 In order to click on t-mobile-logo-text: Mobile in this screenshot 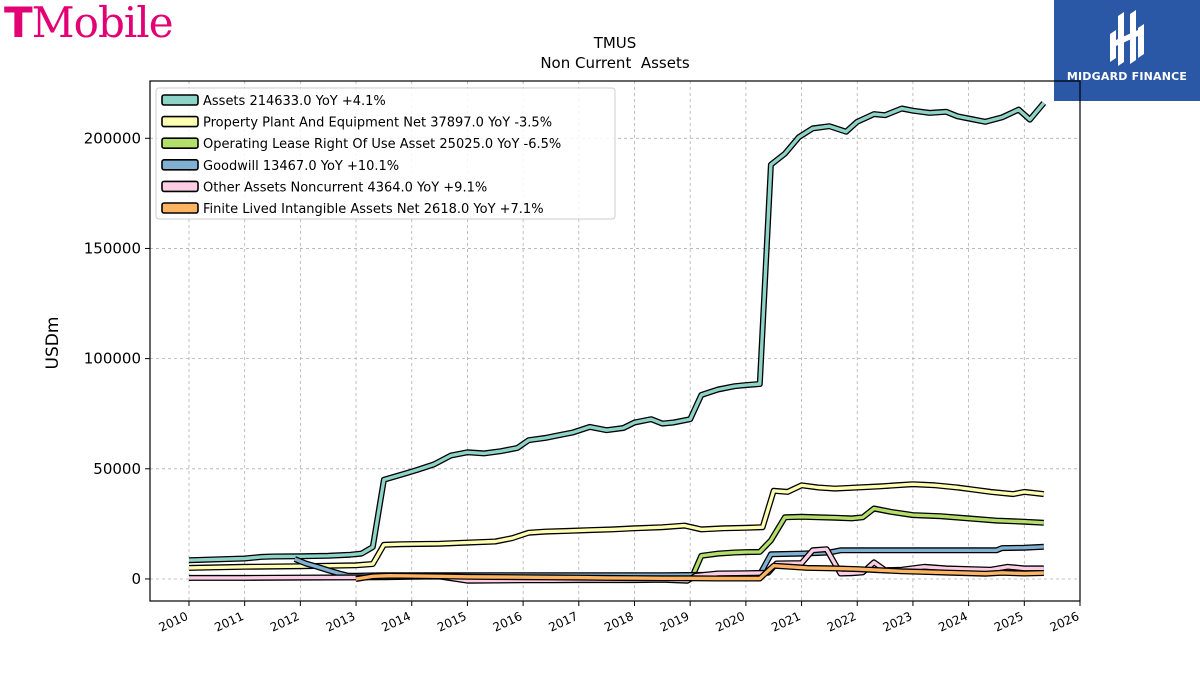, I will do `click(102, 23)`.